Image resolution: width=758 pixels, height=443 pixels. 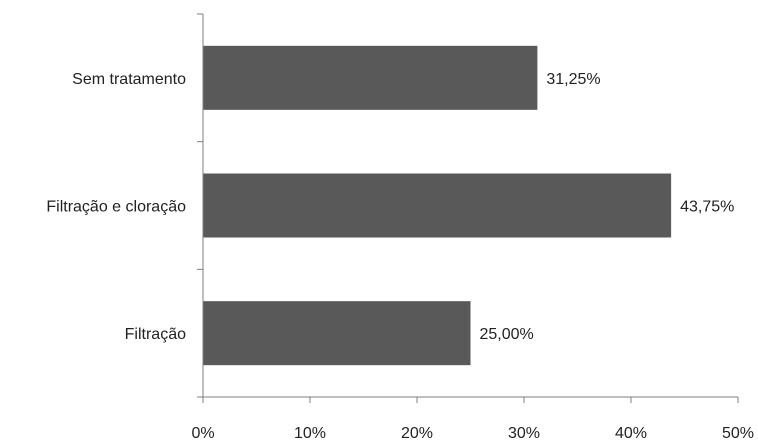 What do you see at coordinates (202, 433) in the screenshot?
I see `x-tick-label: 0%` at bounding box center [202, 433].